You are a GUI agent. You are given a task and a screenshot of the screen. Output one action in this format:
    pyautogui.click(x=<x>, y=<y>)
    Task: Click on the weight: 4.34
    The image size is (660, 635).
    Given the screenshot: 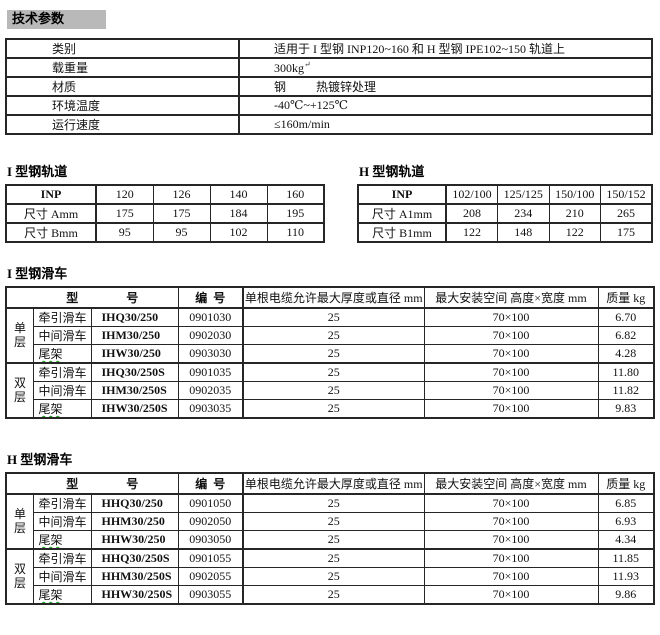 What is the action you would take?
    pyautogui.click(x=626, y=540)
    